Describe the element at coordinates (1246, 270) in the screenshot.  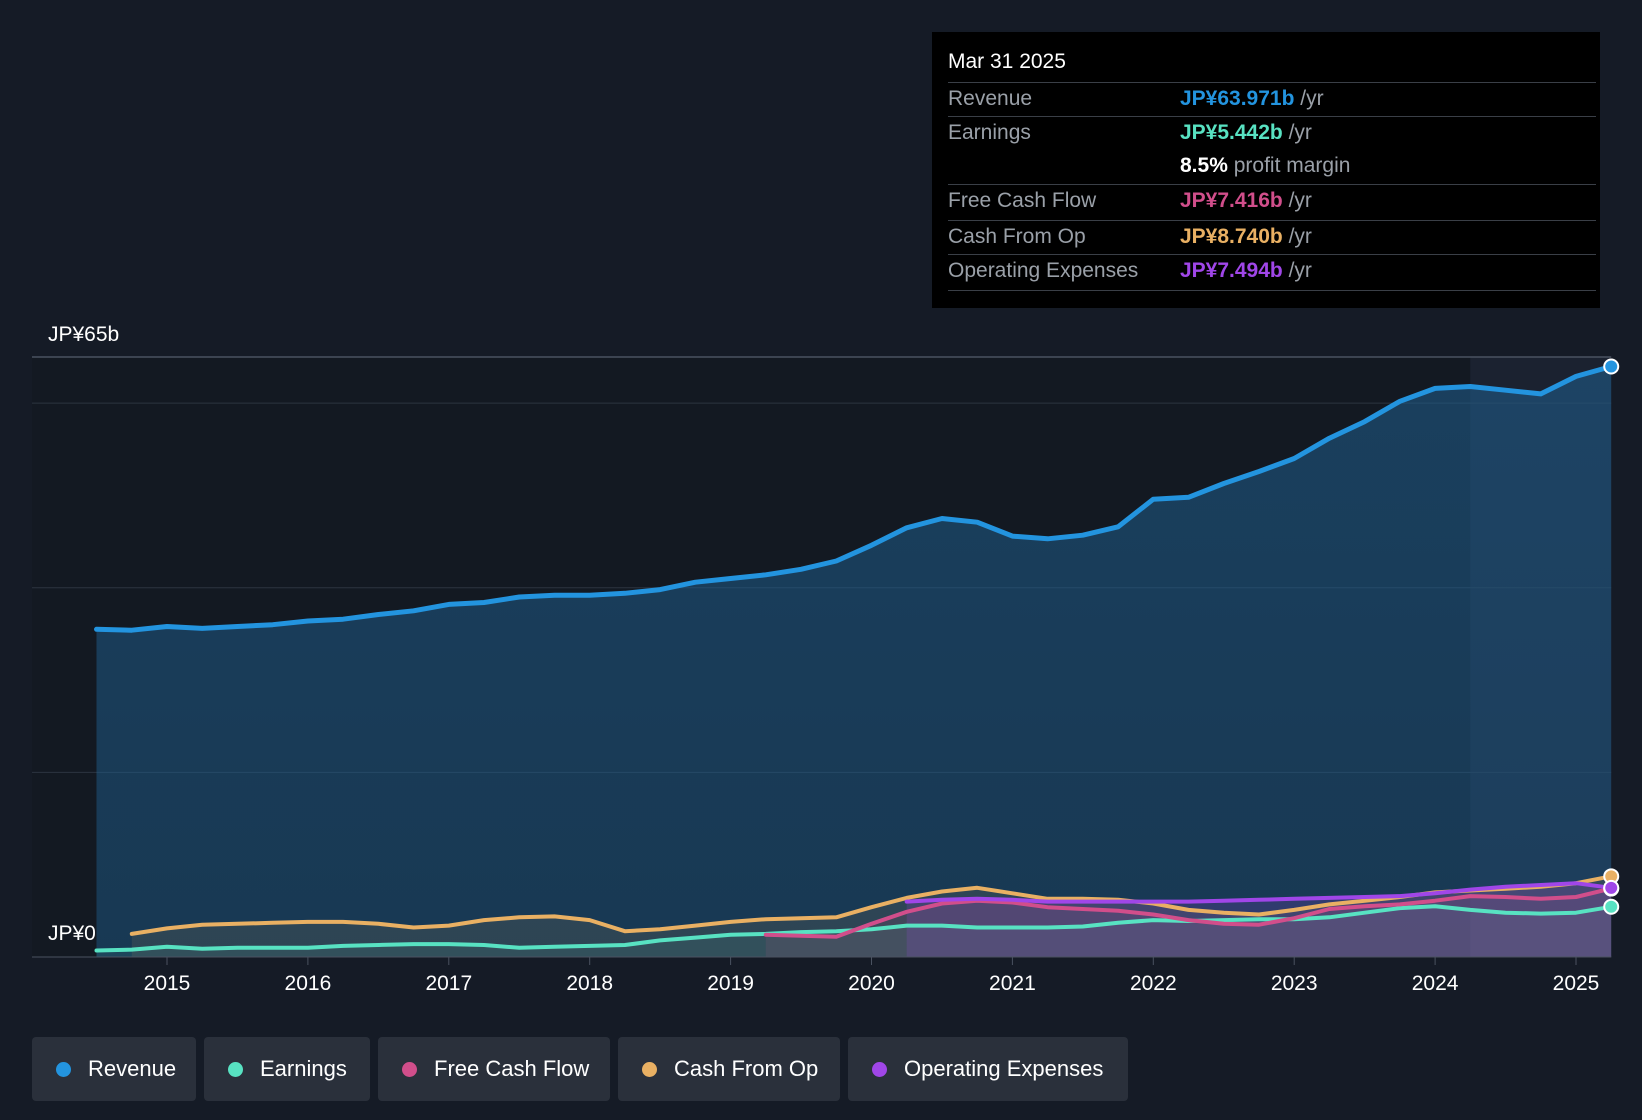
I see `tooltip-value: JP¥7.494b /yr` at that location.